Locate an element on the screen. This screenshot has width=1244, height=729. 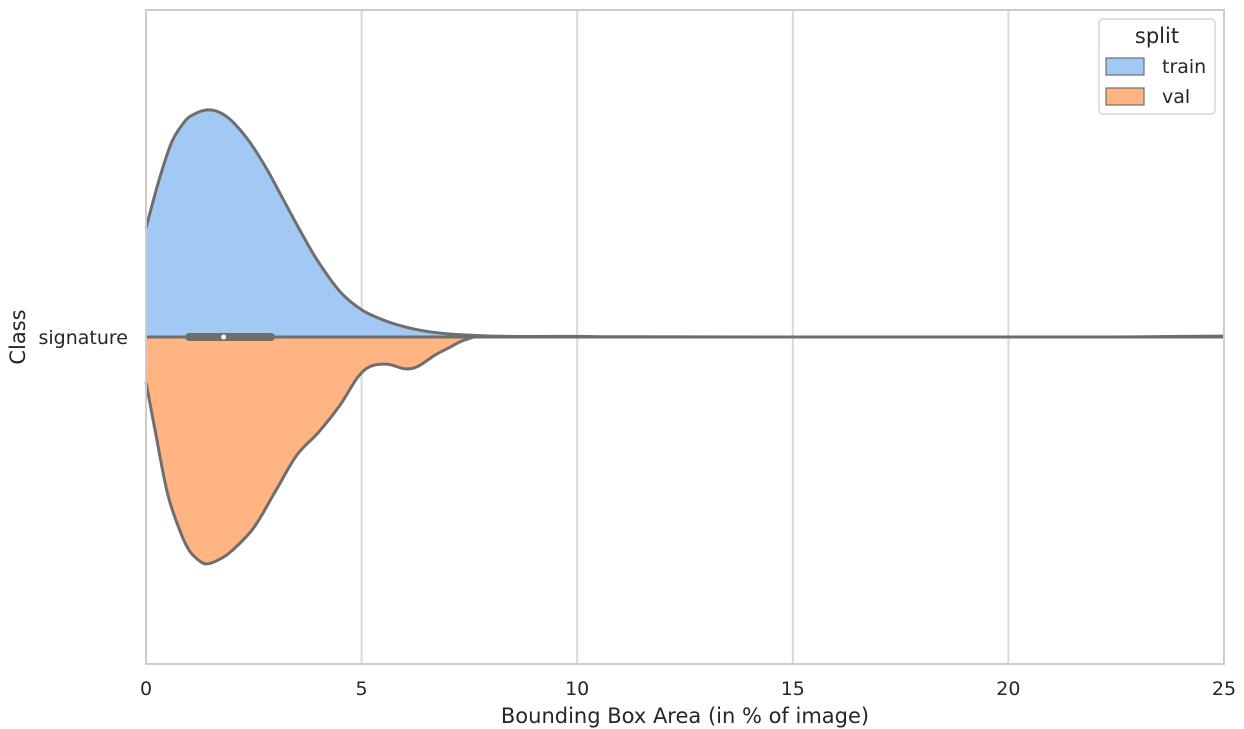
violin-outline-val is located at coordinates (309, 450).